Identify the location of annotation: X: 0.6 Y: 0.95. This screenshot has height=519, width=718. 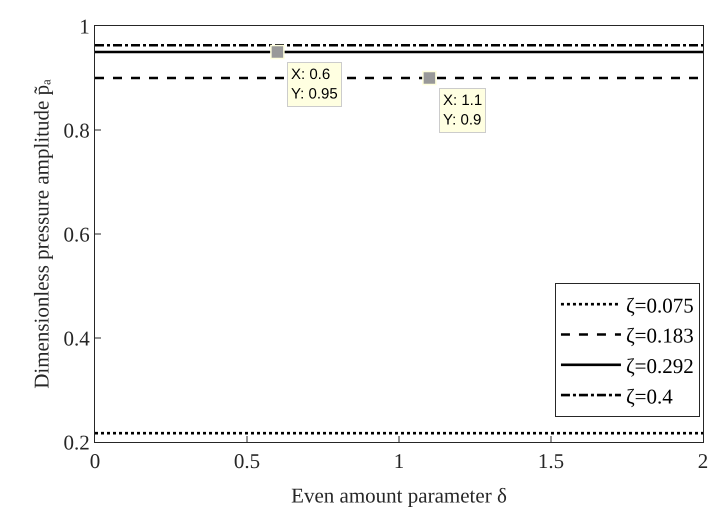
(314, 84).